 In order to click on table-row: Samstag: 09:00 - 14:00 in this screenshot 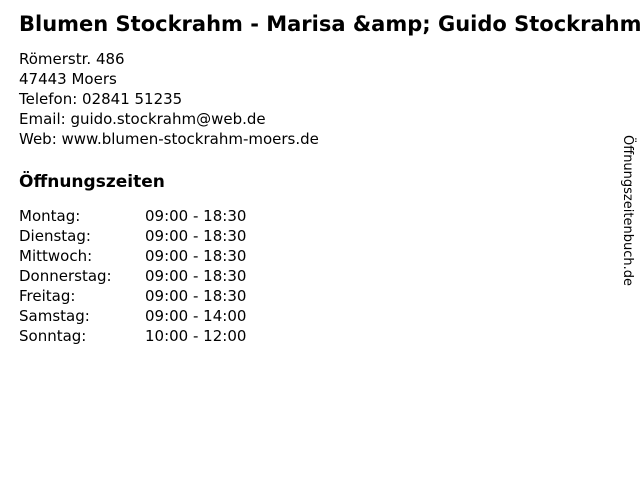, I will do `click(132, 316)`.